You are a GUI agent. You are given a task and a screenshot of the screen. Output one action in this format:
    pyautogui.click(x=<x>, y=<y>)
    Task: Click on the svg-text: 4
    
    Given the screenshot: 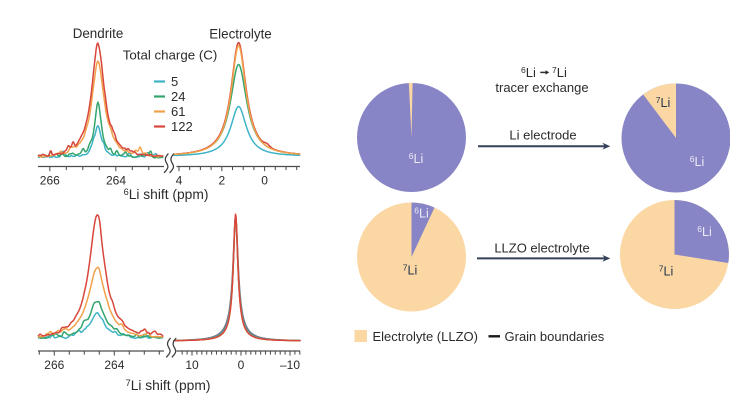 What is the action you would take?
    pyautogui.click(x=179, y=181)
    